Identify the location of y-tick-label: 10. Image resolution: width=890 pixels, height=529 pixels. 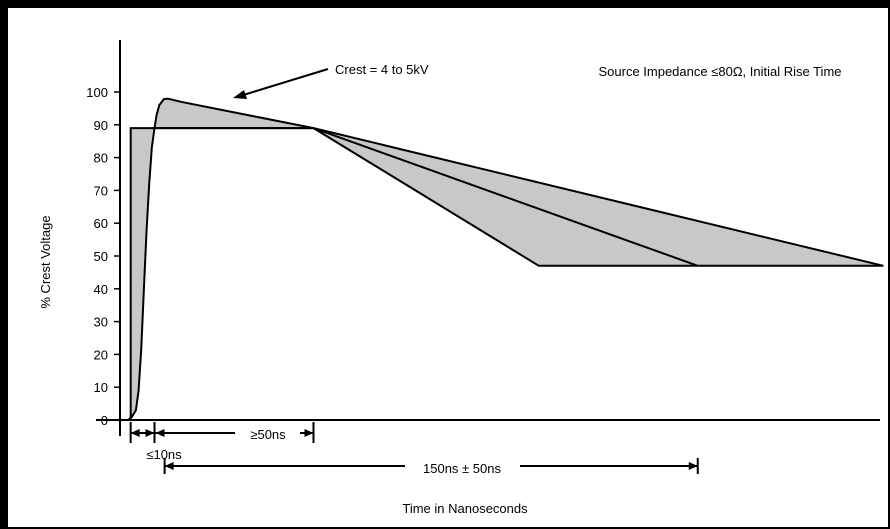
(101, 387).